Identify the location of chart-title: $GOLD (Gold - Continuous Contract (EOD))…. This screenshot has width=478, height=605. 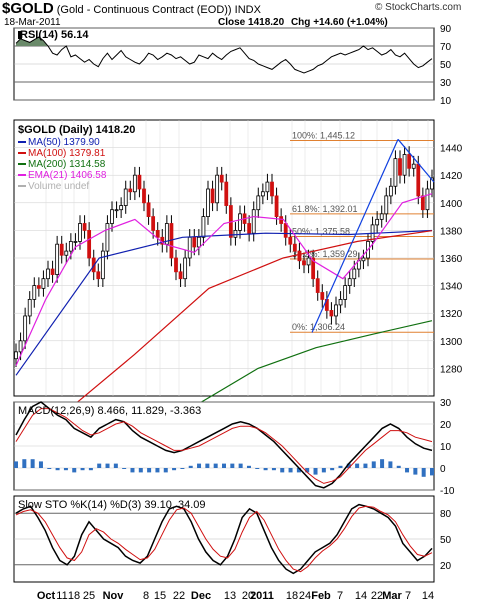
(131, 8).